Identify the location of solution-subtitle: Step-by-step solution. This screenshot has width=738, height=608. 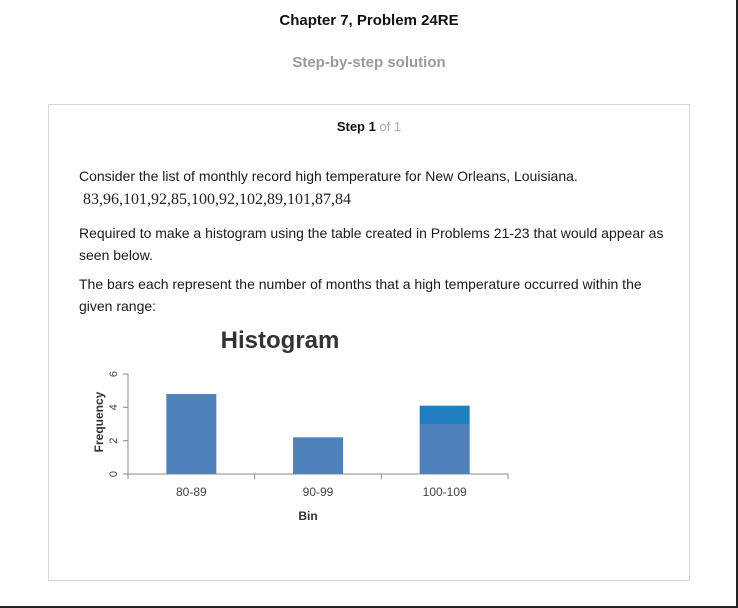
(369, 62).